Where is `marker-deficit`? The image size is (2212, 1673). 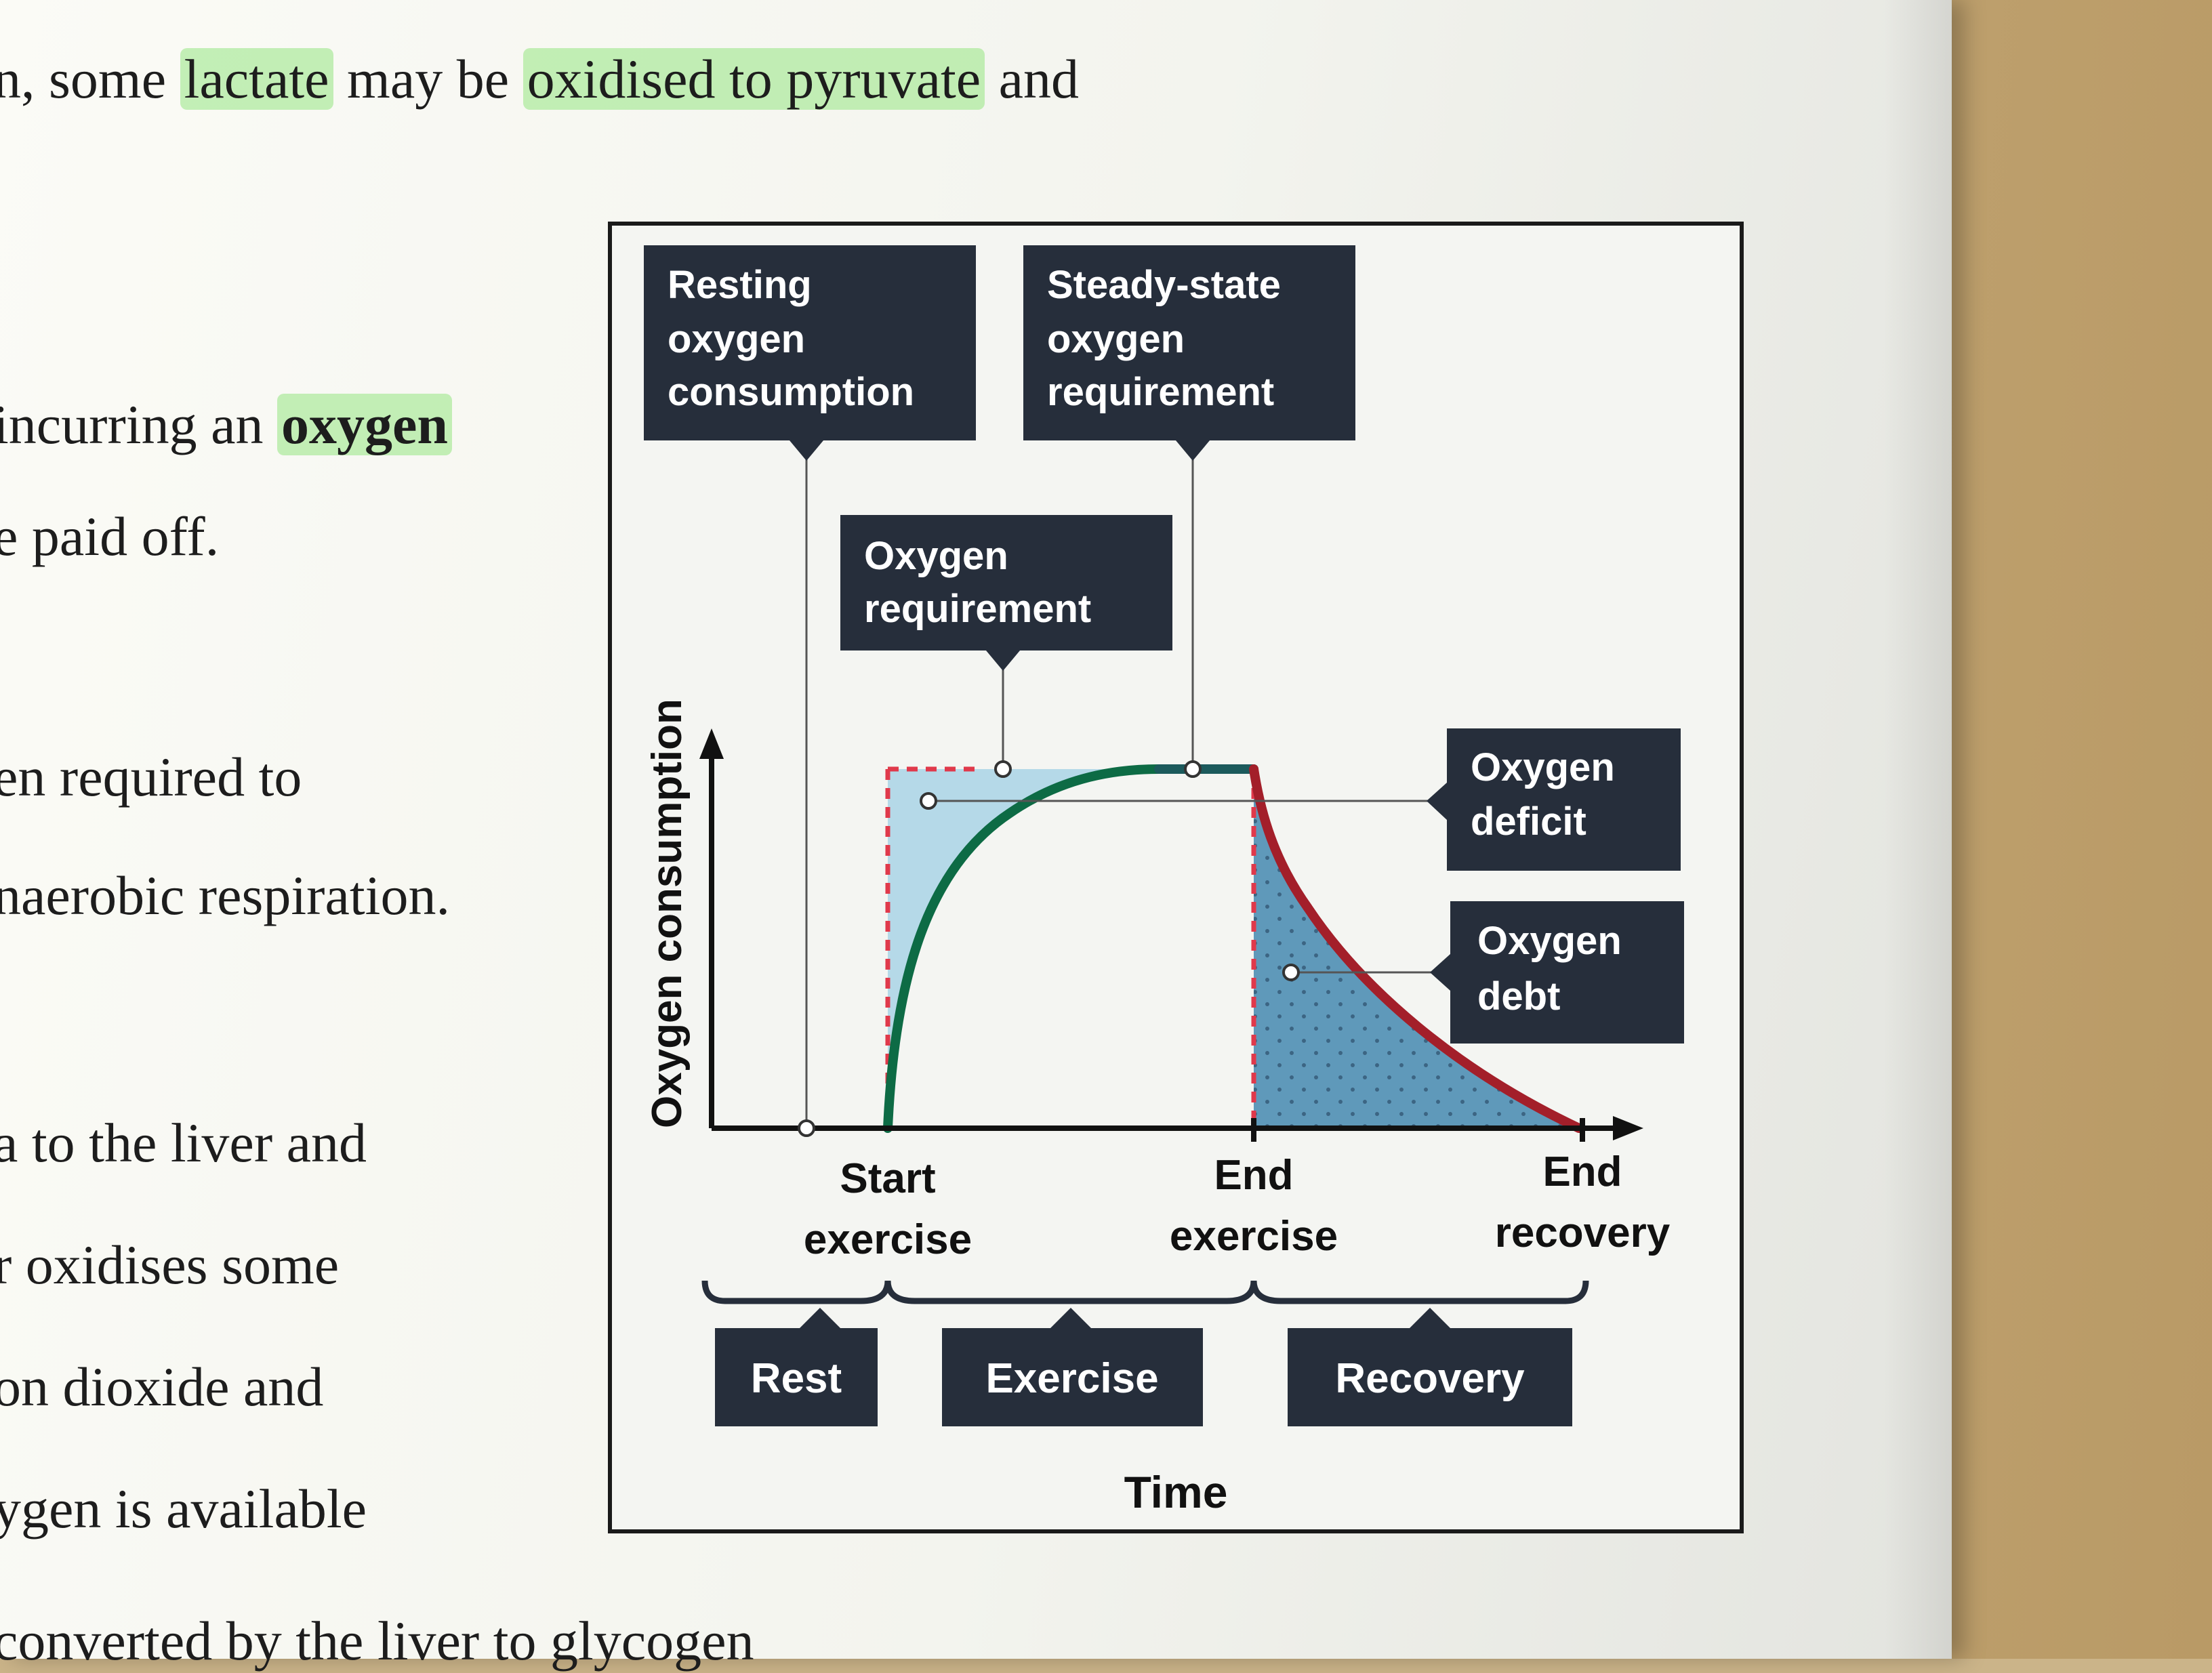 marker-deficit is located at coordinates (929, 801).